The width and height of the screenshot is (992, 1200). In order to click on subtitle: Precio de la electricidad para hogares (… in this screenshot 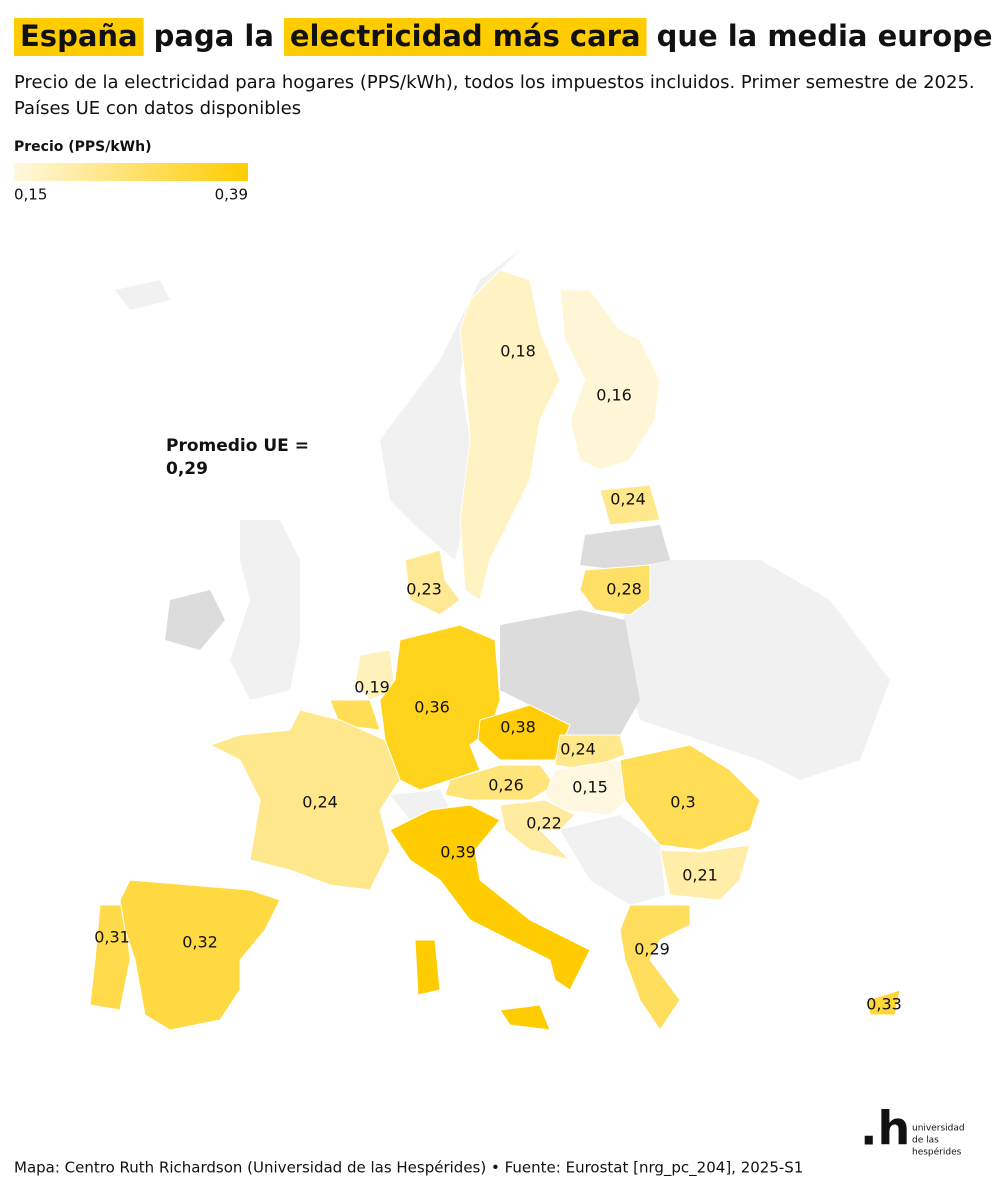, I will do `click(494, 82)`.